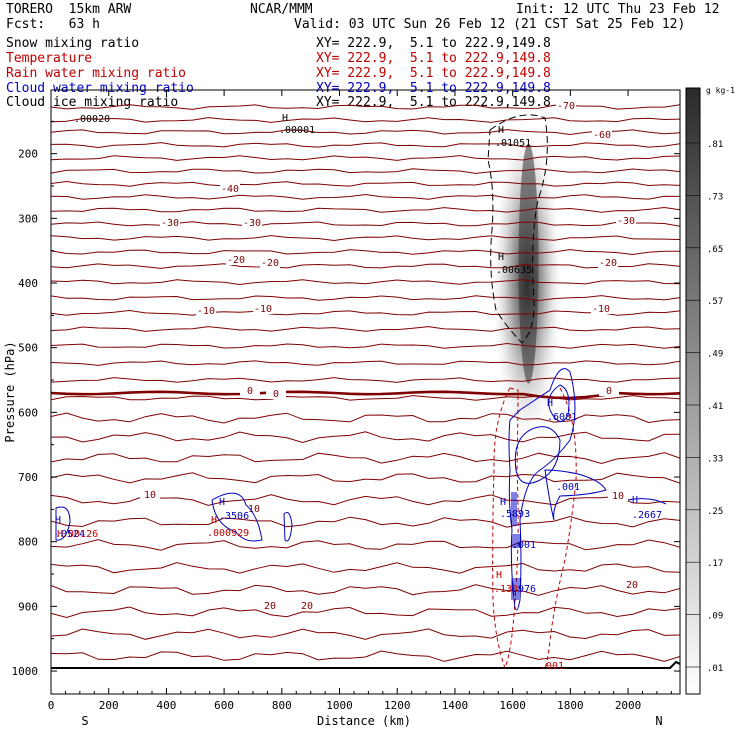 Image resolution: width=740 pixels, height=740 pixels. What do you see at coordinates (715, 564) in the screenshot?
I see `colorbar-label: .17` at bounding box center [715, 564].